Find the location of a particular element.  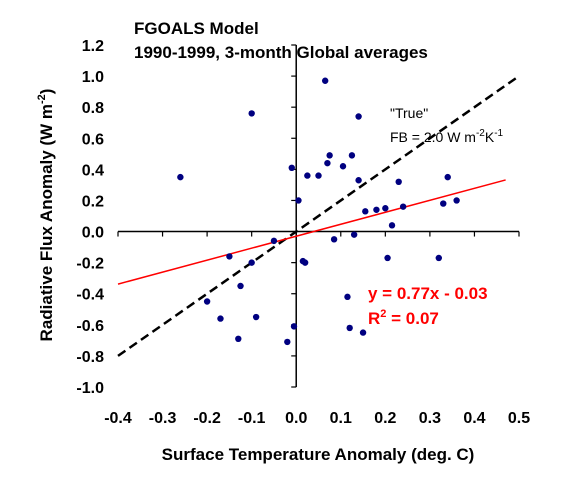

y-tick-label: 0.4 is located at coordinates (93, 170).